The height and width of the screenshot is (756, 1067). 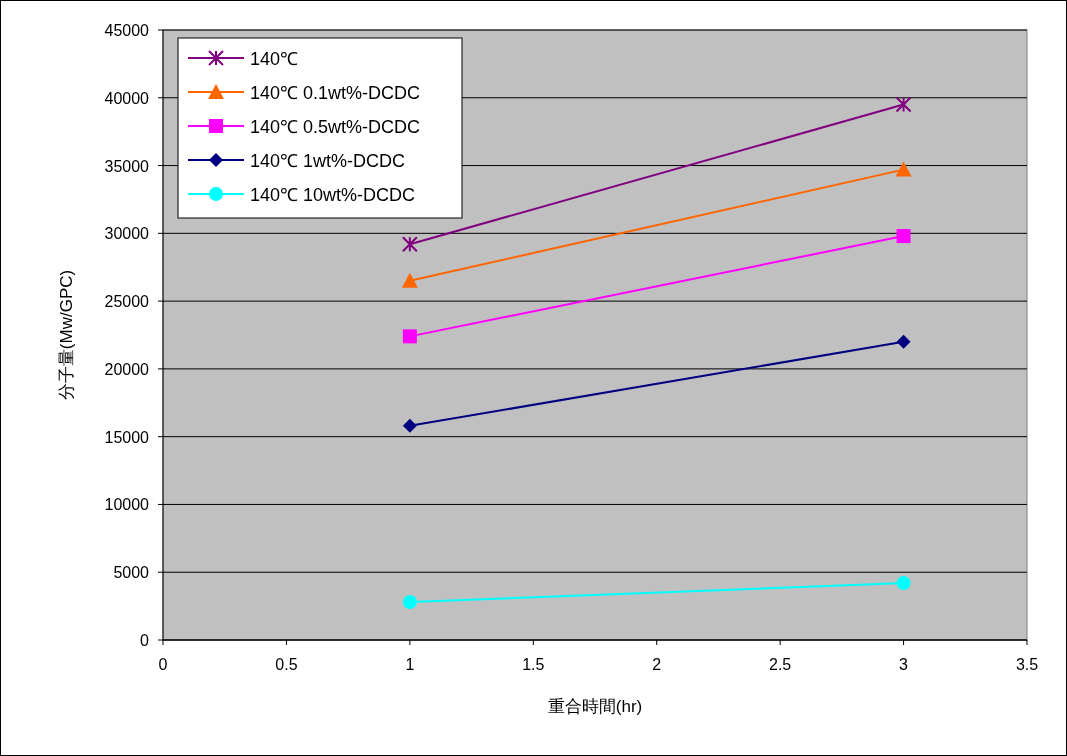 What do you see at coordinates (163, 664) in the screenshot?
I see `x-tick-label: 0` at bounding box center [163, 664].